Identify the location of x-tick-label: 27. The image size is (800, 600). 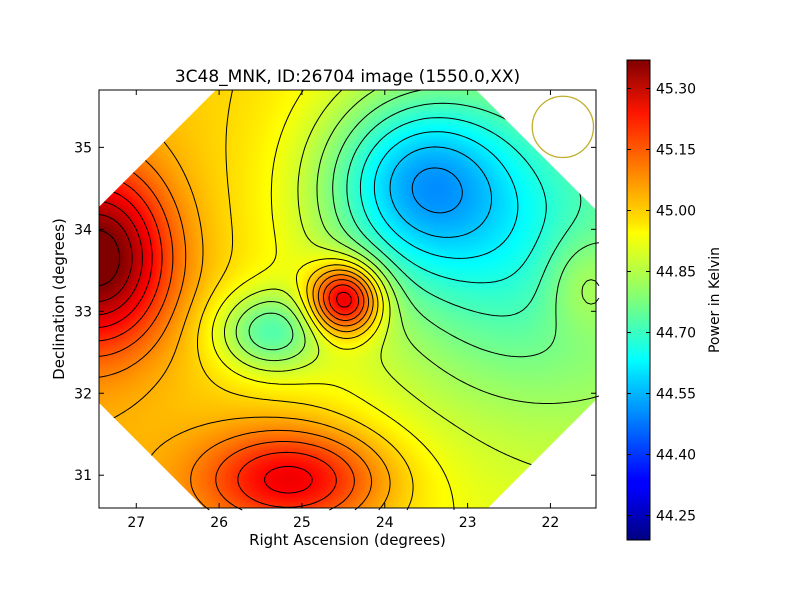
(136, 523).